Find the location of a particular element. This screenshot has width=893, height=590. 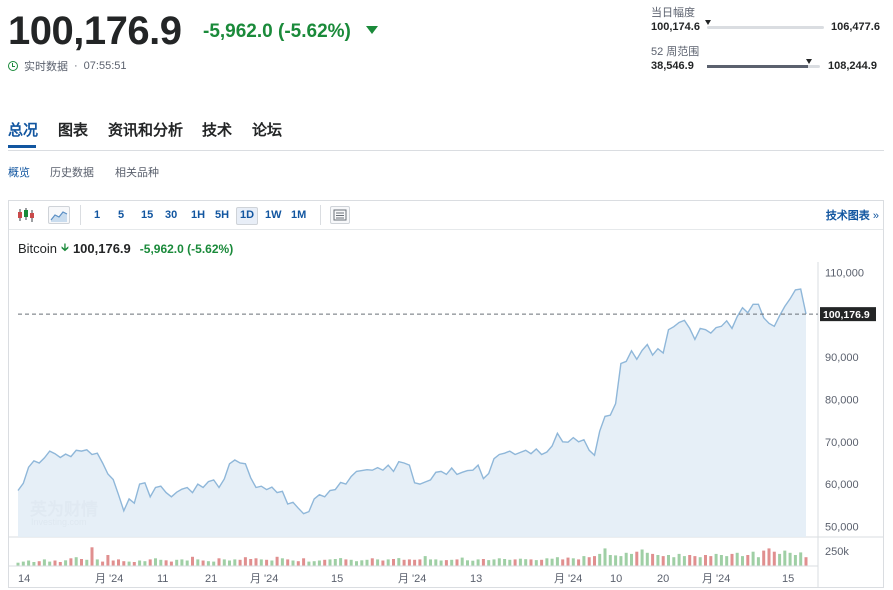

interval-1h-button: 1H is located at coordinates (198, 215).